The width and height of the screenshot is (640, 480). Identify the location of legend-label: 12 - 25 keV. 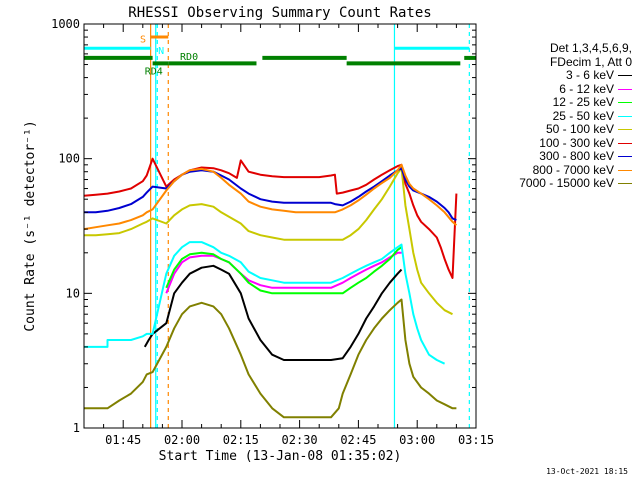
(583, 102).